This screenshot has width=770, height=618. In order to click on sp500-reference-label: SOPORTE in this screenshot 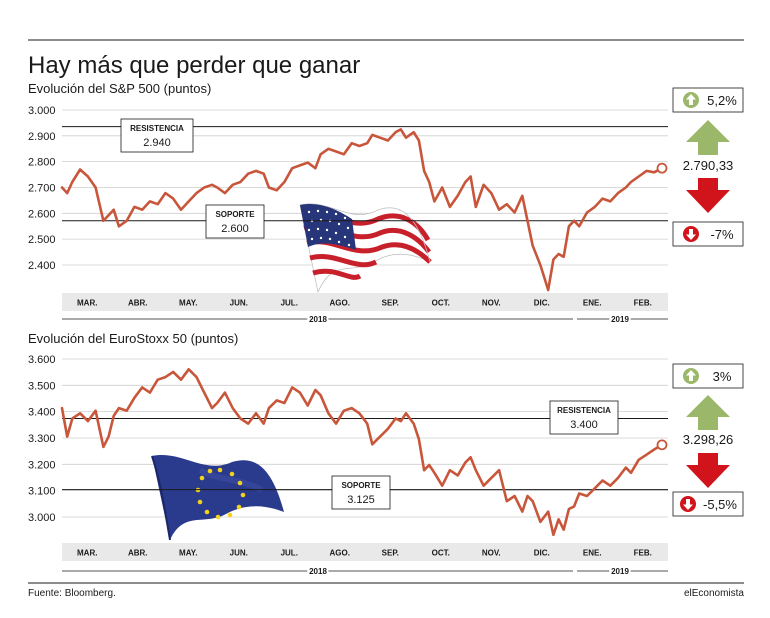, I will do `click(235, 214)`.